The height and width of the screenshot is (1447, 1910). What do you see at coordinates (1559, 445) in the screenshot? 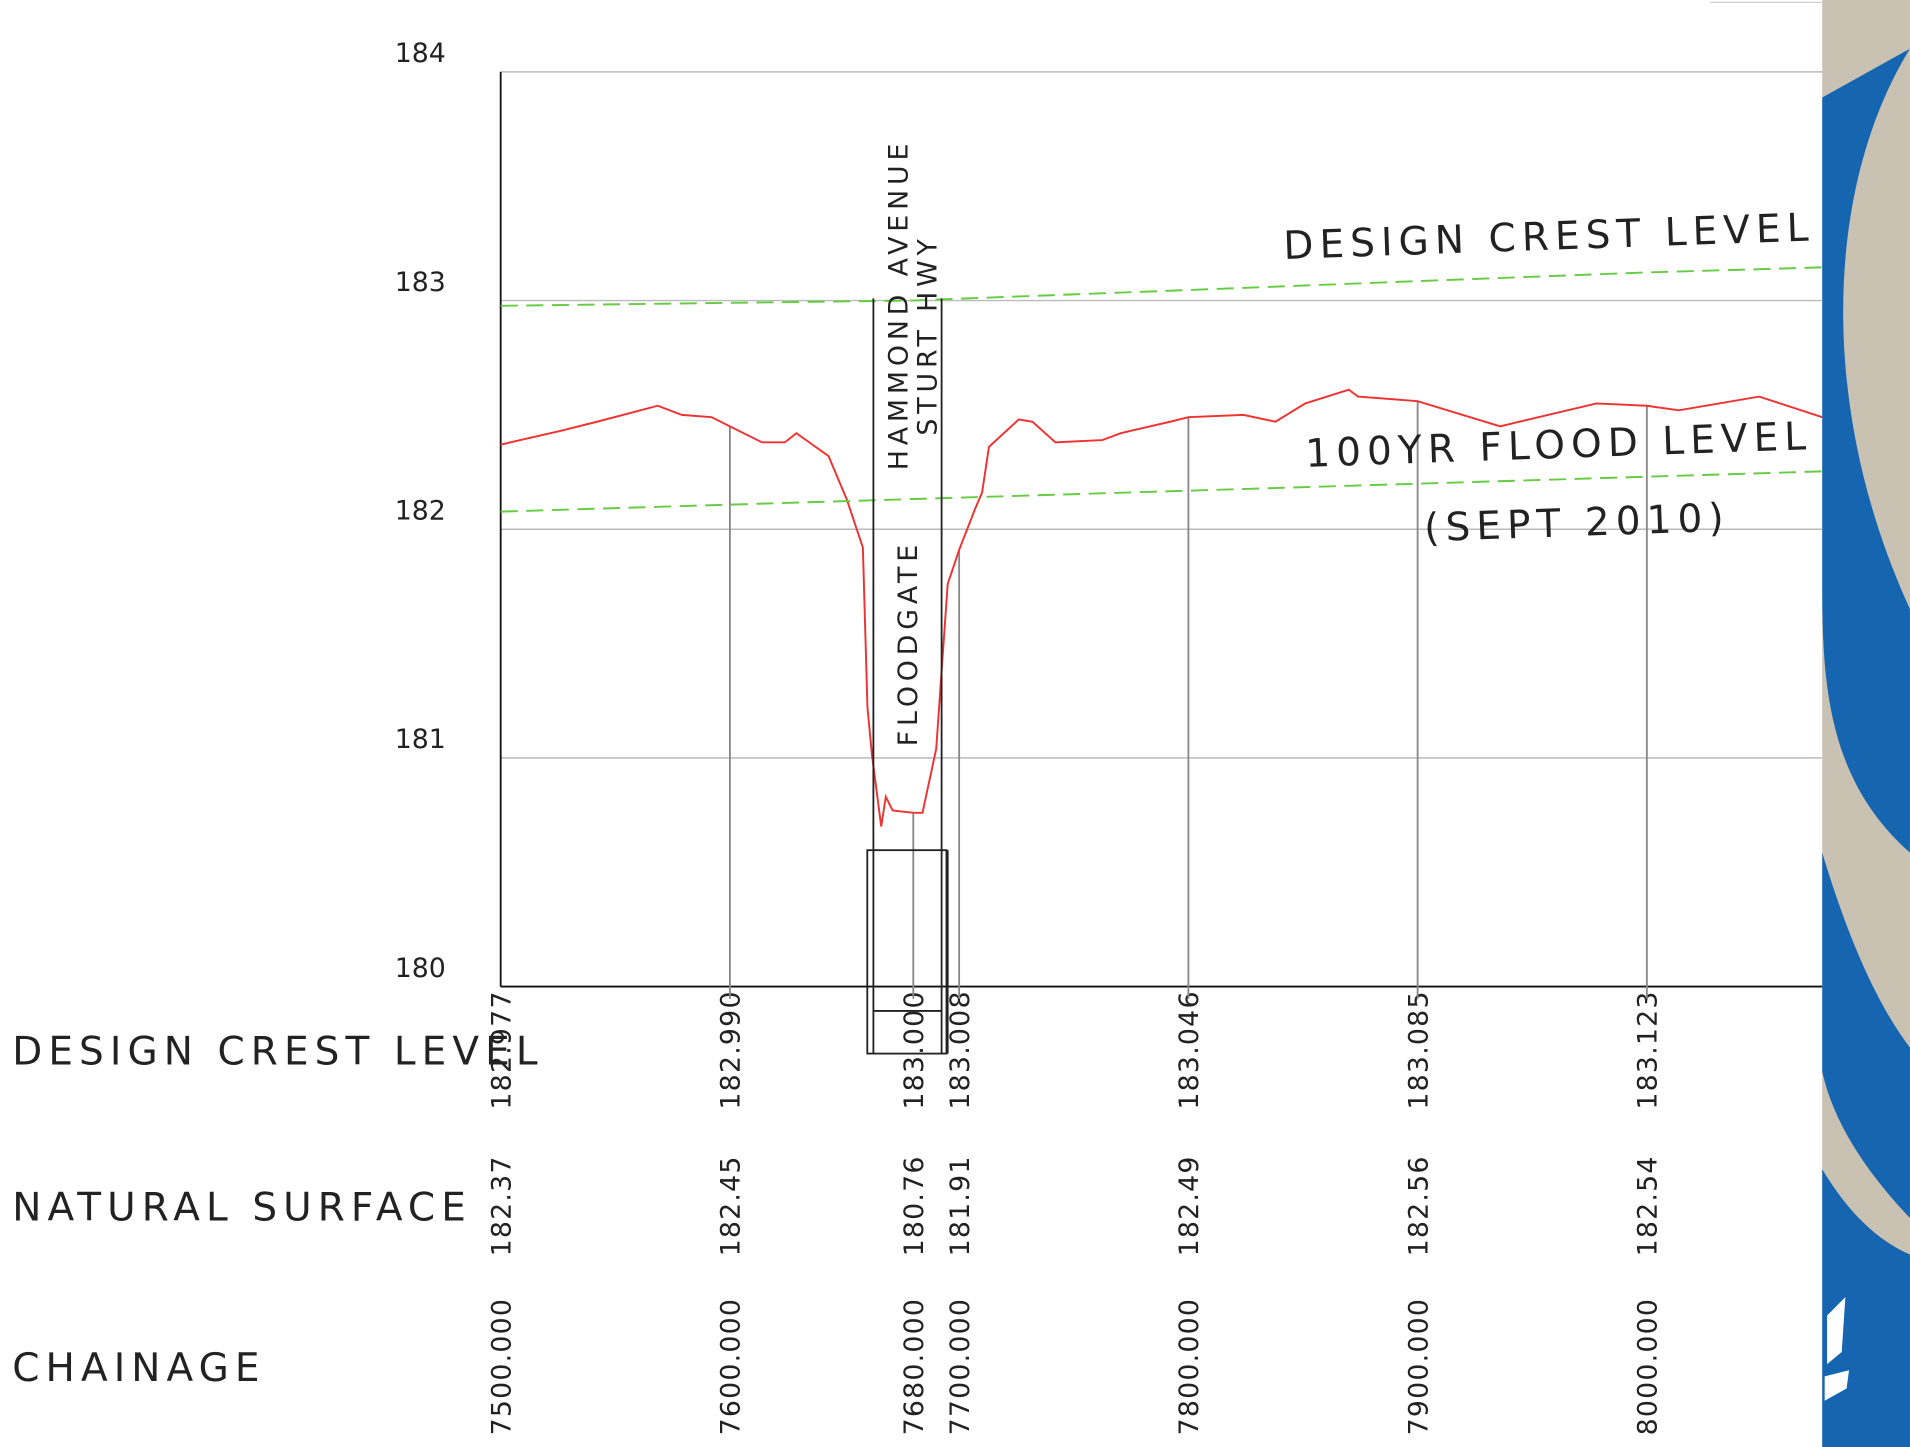
I see `series-label: 100YR FLOOD LEVEL` at bounding box center [1559, 445].